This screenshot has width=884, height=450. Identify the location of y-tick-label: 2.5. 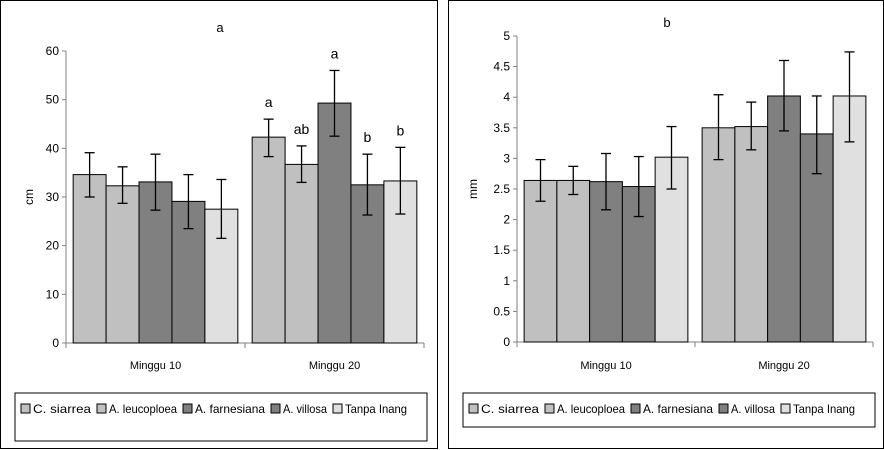
(501, 189).